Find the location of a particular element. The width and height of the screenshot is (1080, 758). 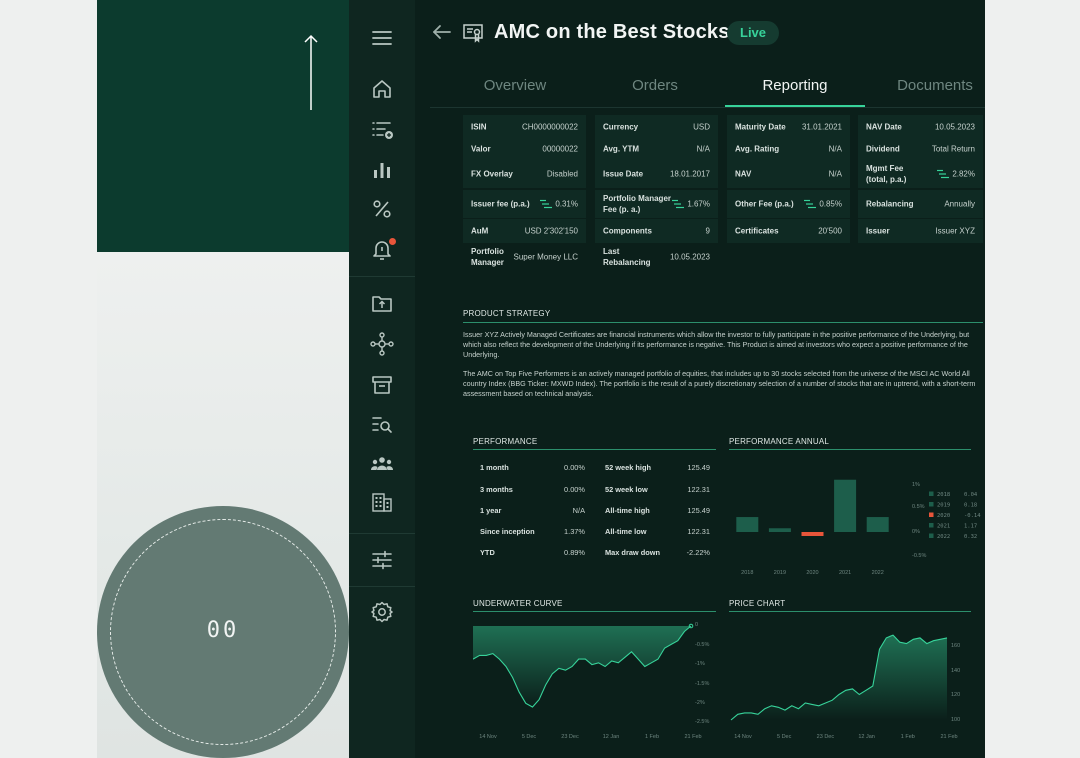

info-portfolio-manager: Portfolio Manager Super Money LLC is located at coordinates (524, 257).